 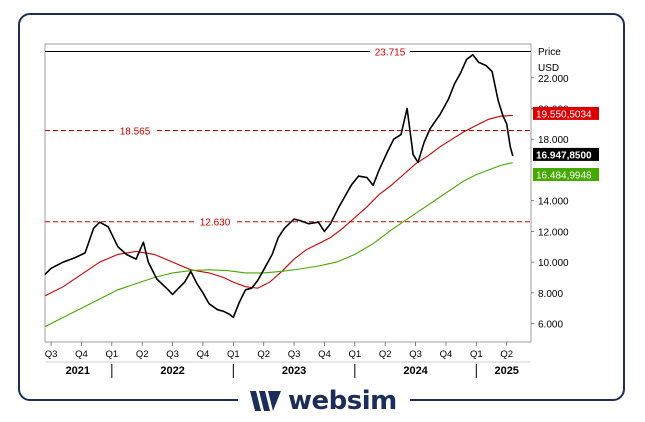 What do you see at coordinates (415, 371) in the screenshot?
I see `year-label-3: 2024` at bounding box center [415, 371].